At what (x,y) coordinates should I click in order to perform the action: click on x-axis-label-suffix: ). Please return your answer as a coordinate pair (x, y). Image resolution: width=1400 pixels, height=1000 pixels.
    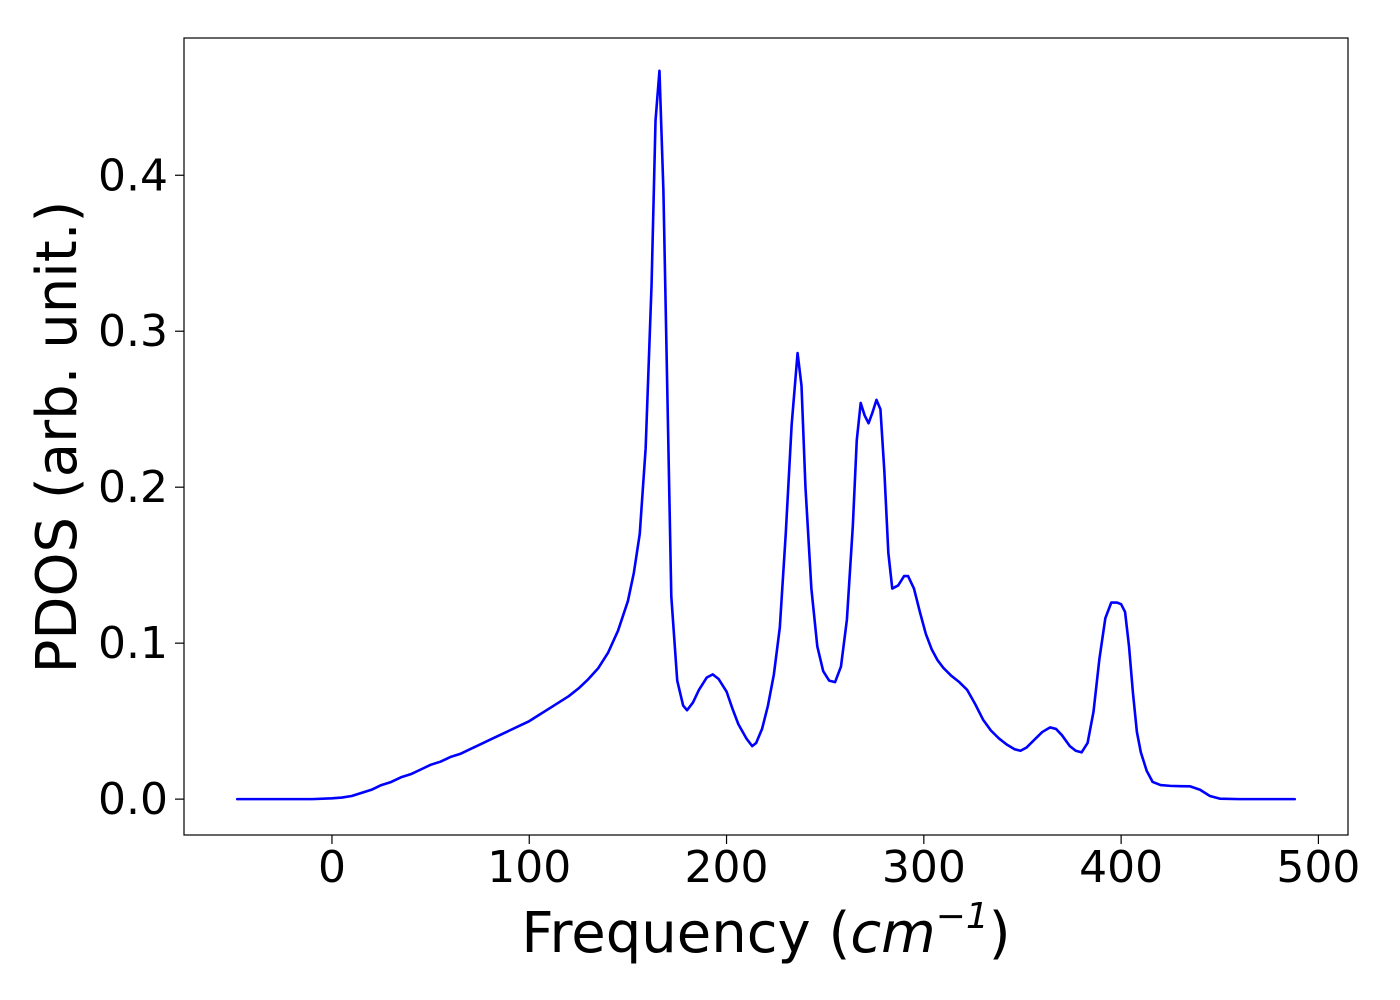
    Looking at the image, I should click on (1000, 933).